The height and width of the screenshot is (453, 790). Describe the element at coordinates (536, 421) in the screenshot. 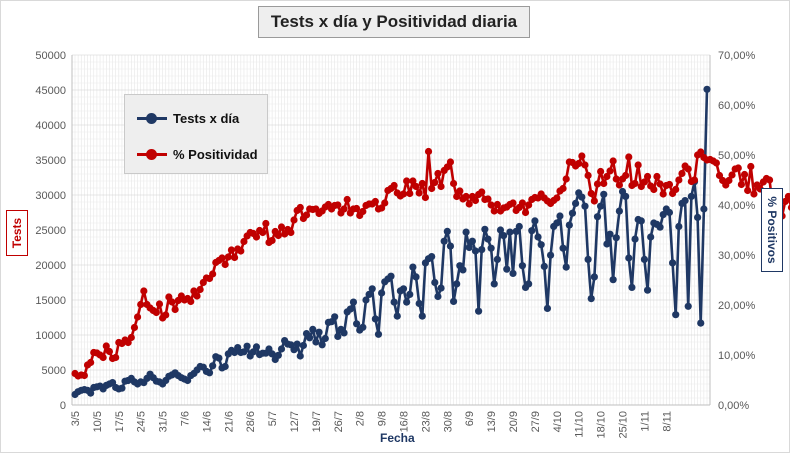

I see `x-tick-label: 27/9` at that location.